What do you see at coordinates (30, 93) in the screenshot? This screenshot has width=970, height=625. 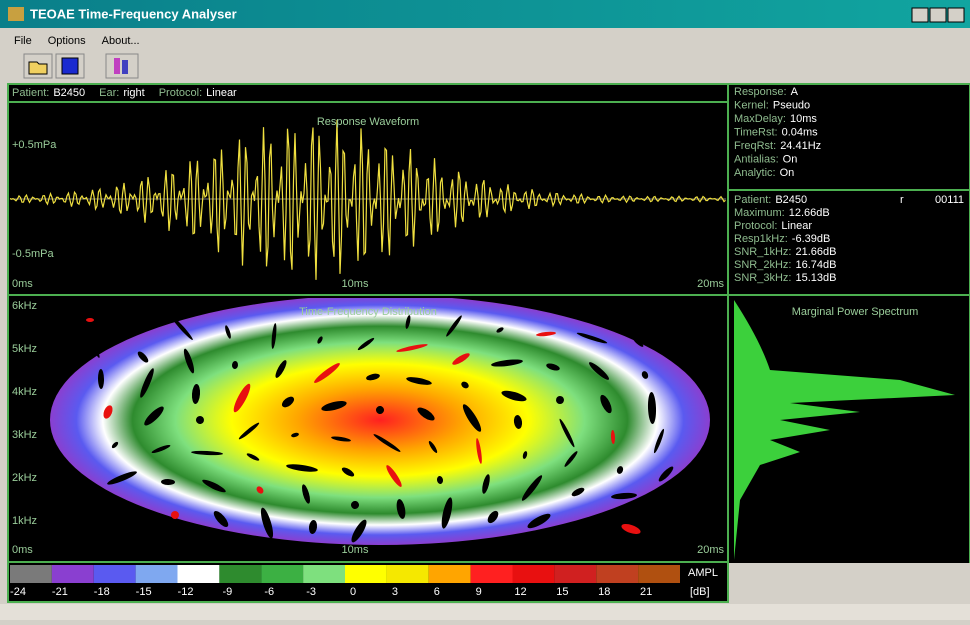 I see `info-label: Patient:` at bounding box center [30, 93].